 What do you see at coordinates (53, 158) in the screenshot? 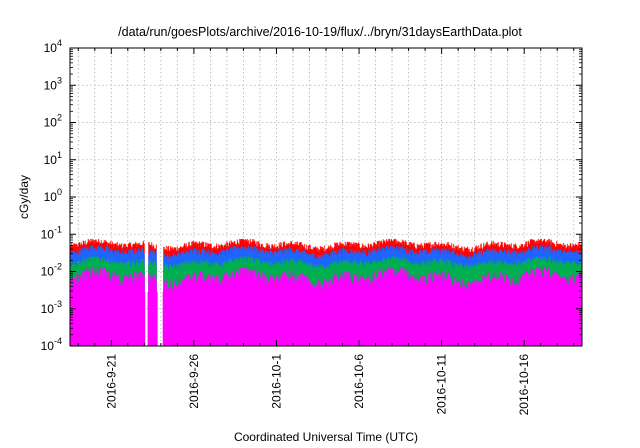
I see `y-tick-label: 10¹` at bounding box center [53, 158].